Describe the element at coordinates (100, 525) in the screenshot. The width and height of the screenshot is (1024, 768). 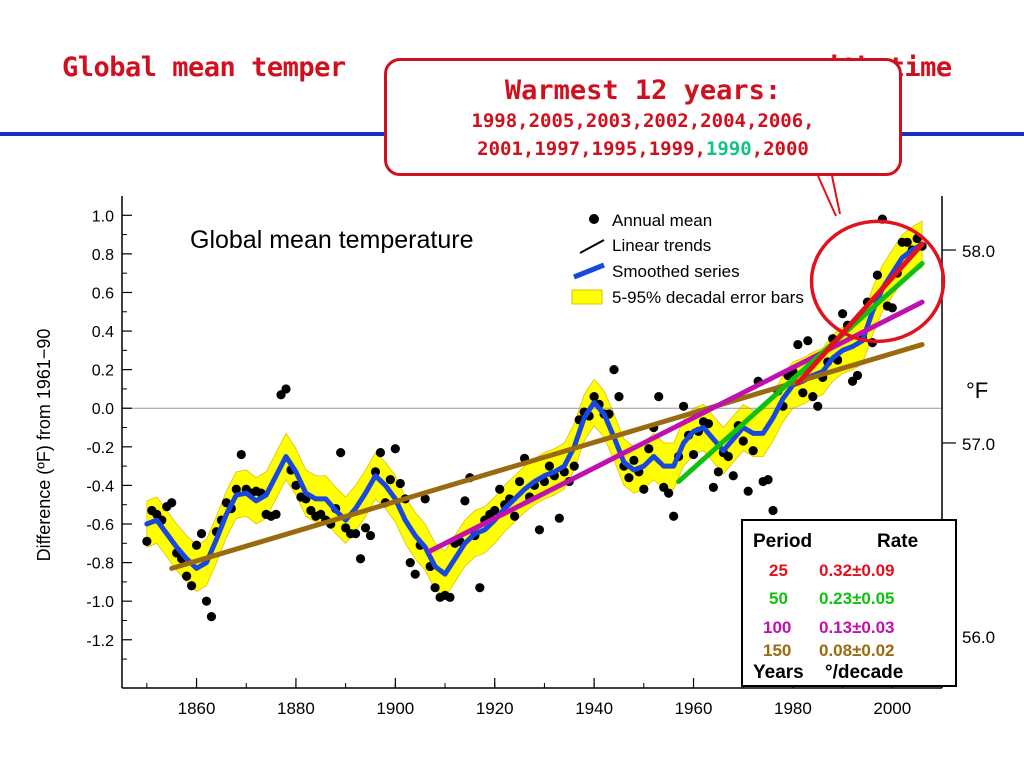
I see `y-tick-label: -0.6` at that location.